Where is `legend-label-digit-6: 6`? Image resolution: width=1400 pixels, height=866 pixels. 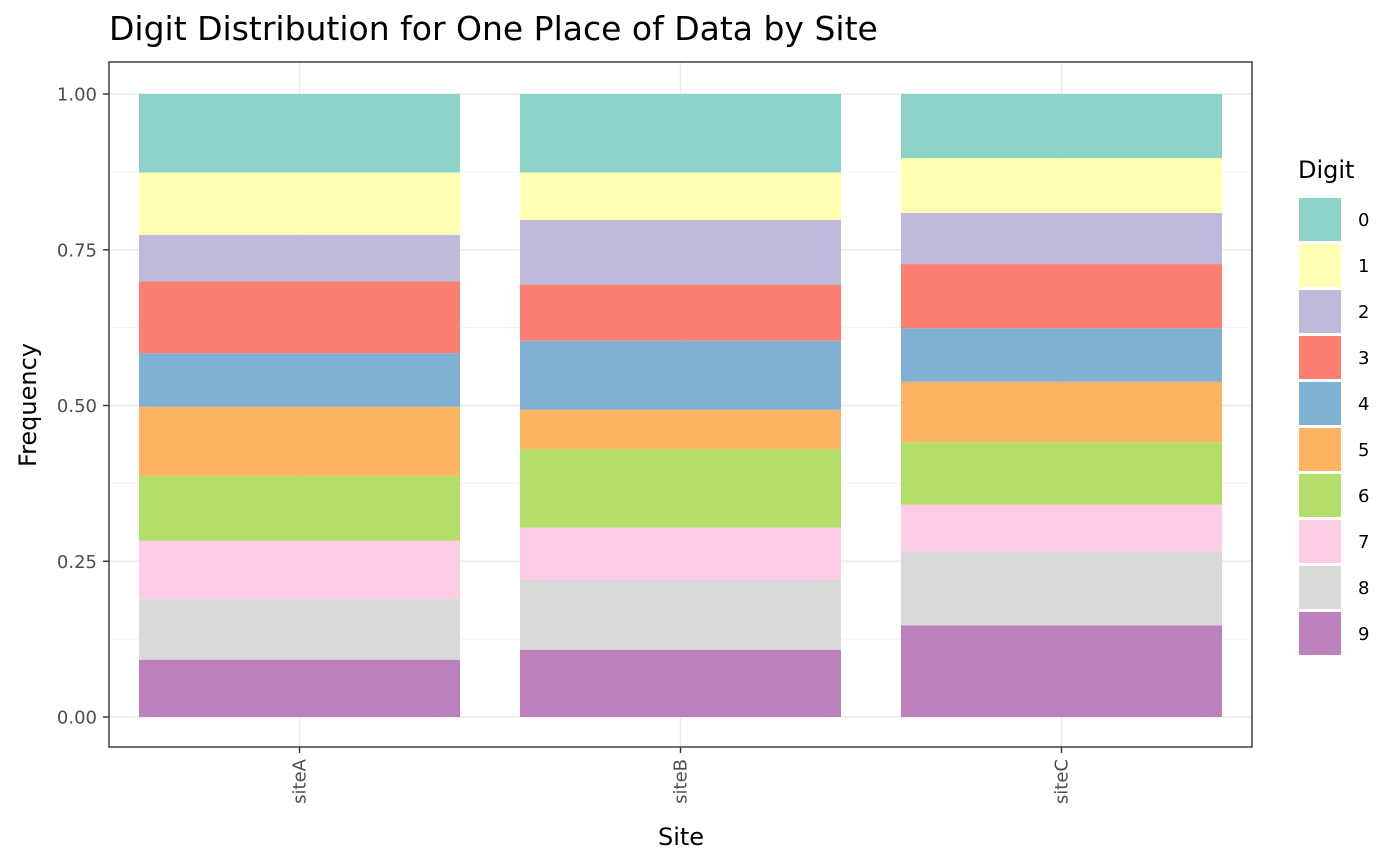 legend-label-digit-6: 6 is located at coordinates (1363, 496).